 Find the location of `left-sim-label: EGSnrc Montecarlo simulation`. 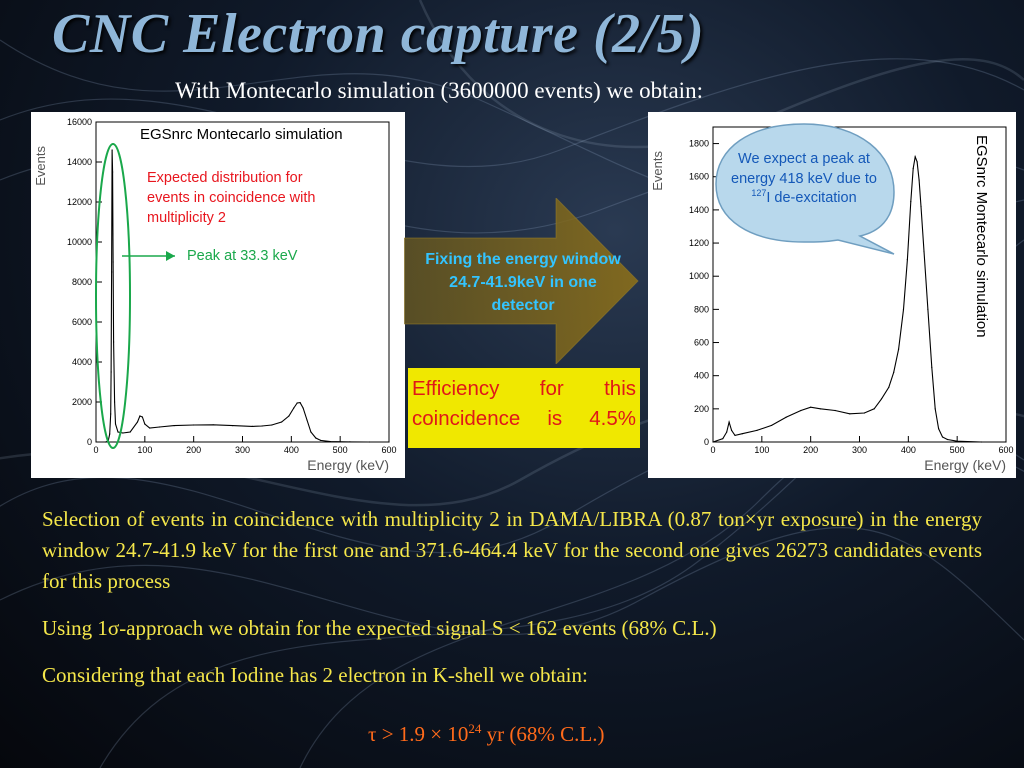

left-sim-label: EGSnrc Montecarlo simulation is located at coordinates (241, 134).